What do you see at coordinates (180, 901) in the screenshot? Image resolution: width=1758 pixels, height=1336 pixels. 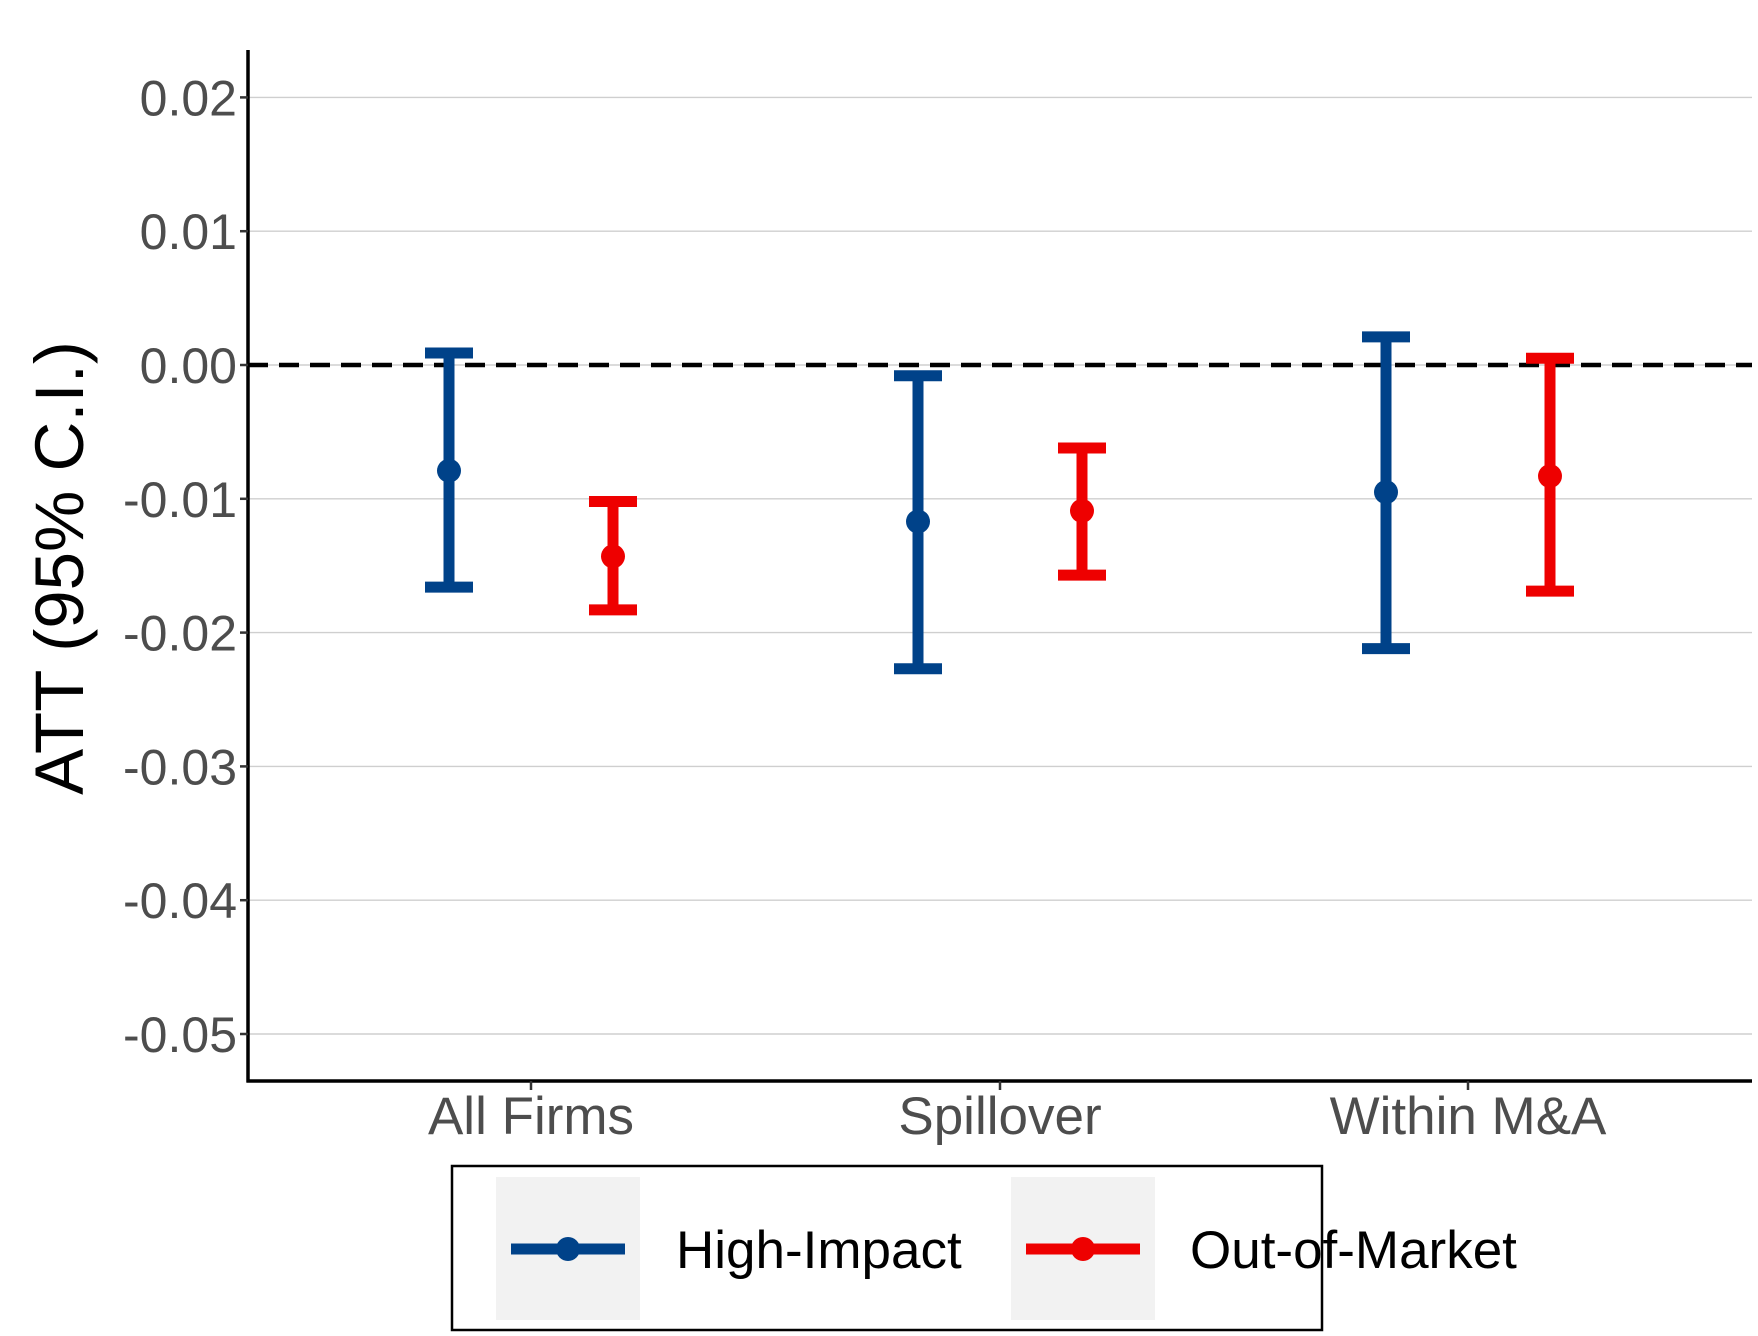 I see `y-tick-label: -0.04` at bounding box center [180, 901].